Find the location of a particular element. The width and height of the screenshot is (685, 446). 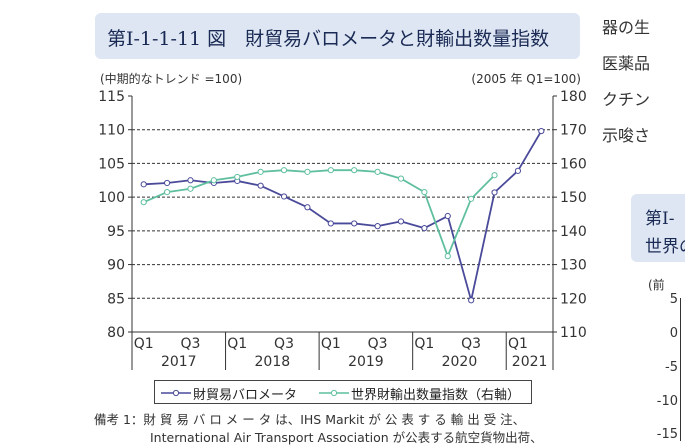

left-tick-label: 80 is located at coordinates (116, 333).